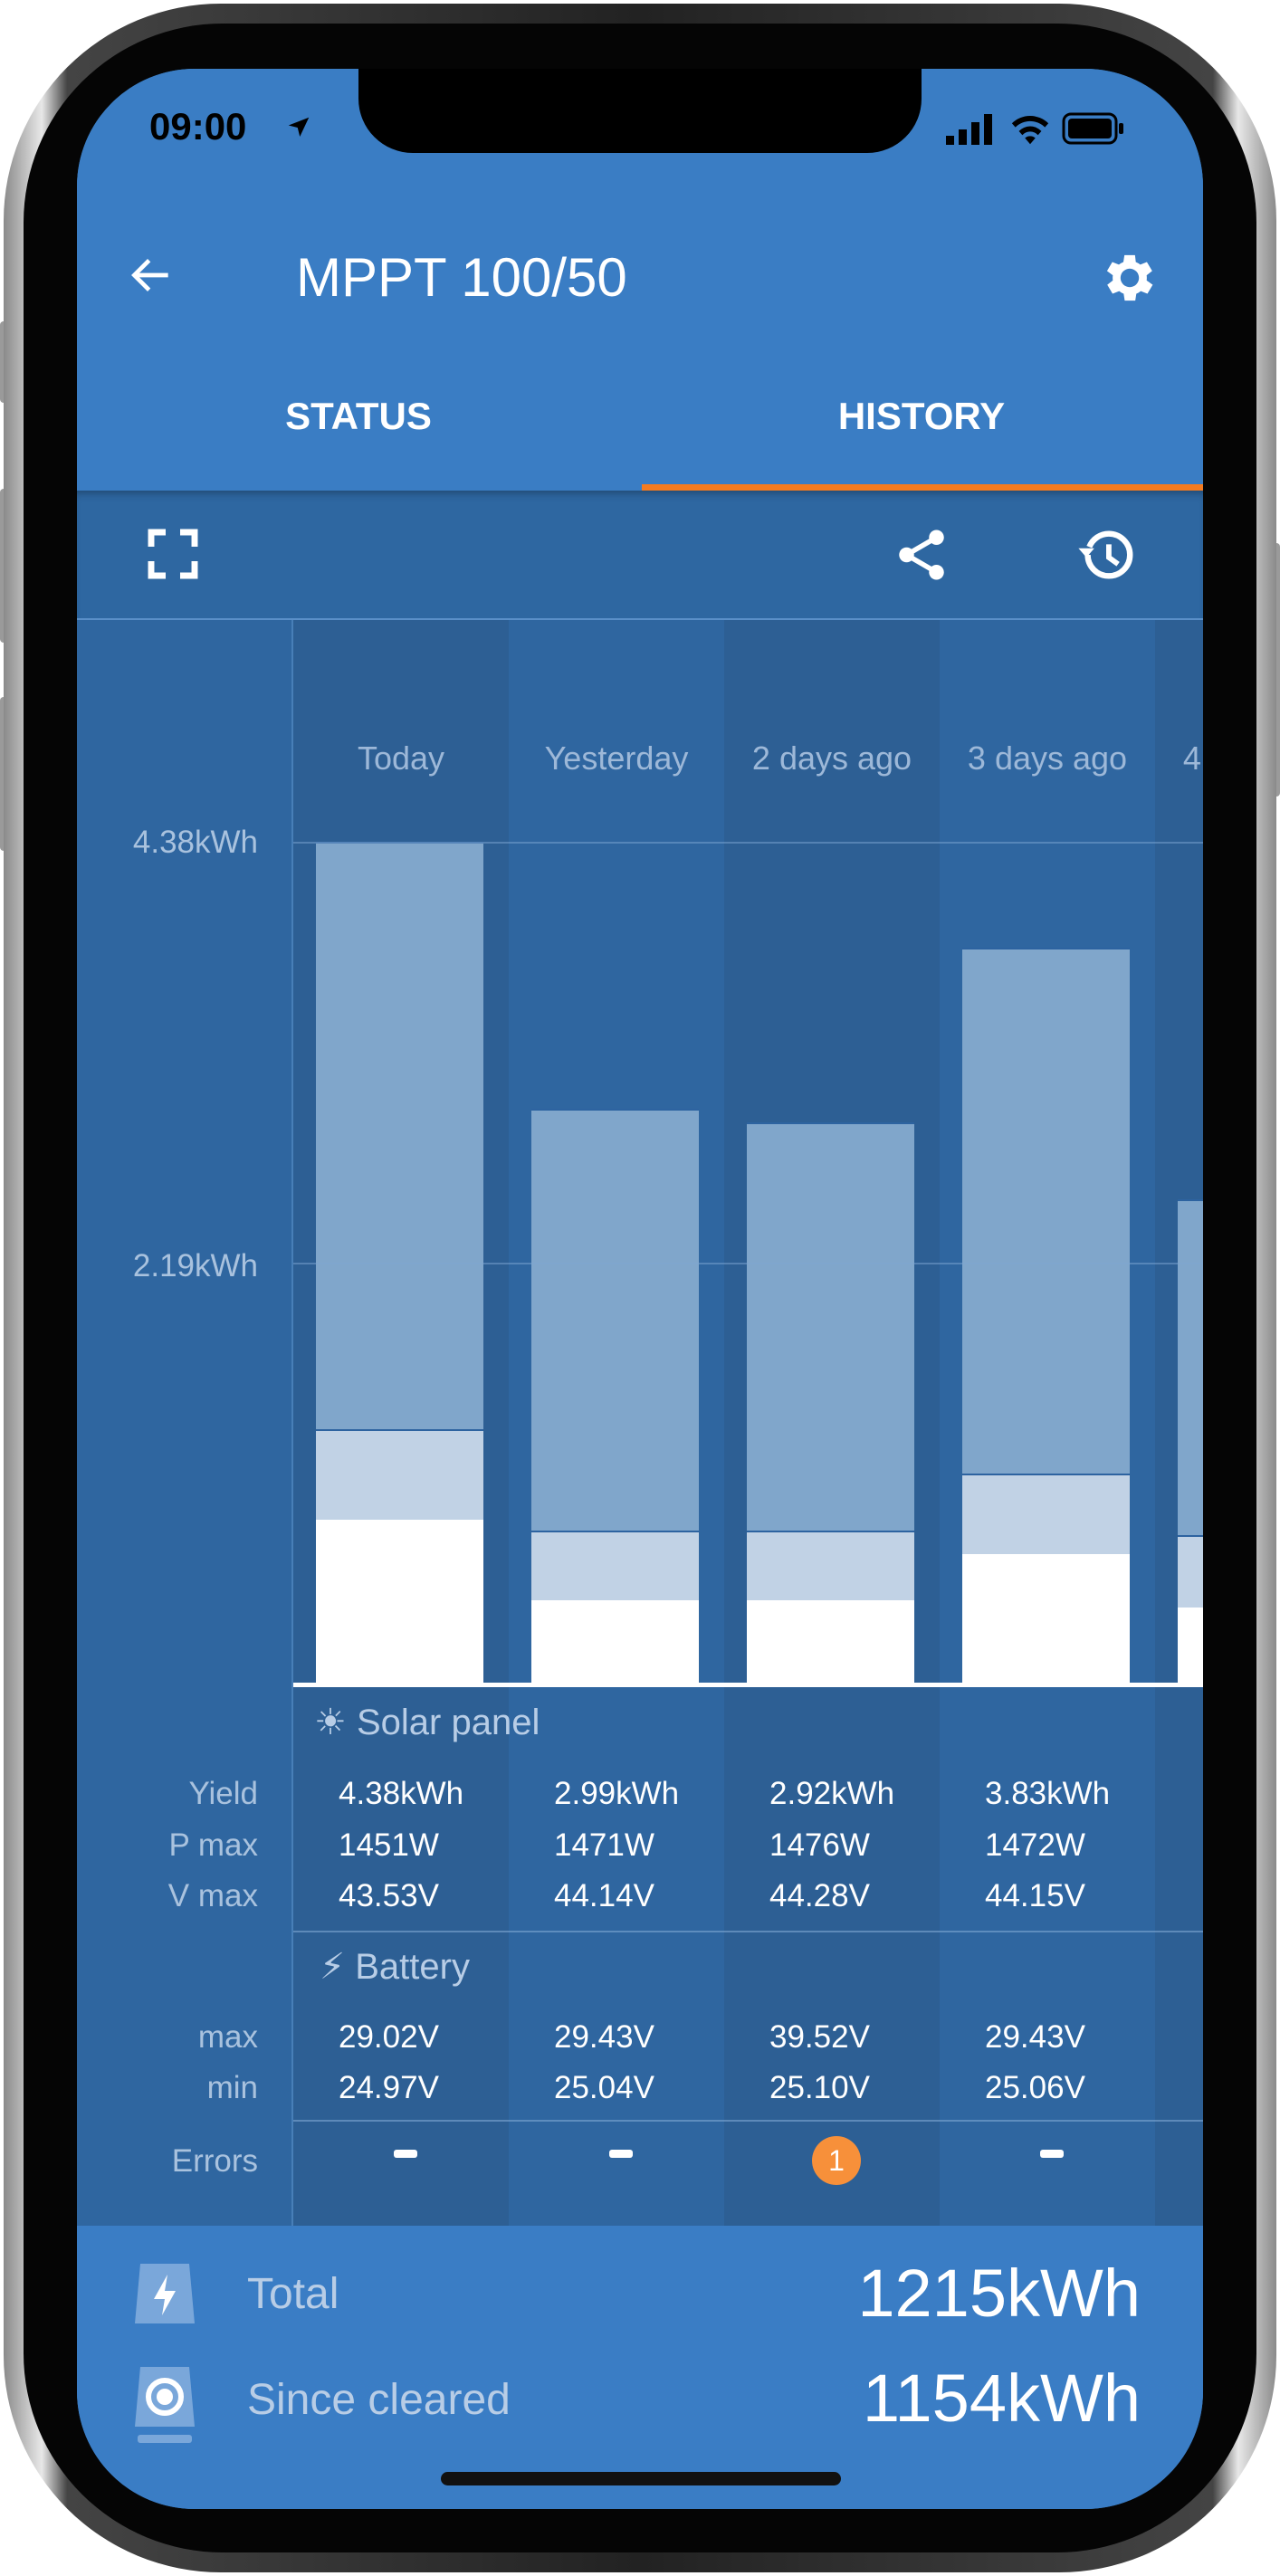  Describe the element at coordinates (389, 2087) in the screenshot. I see `battery-min-value: 24.97V` at that location.